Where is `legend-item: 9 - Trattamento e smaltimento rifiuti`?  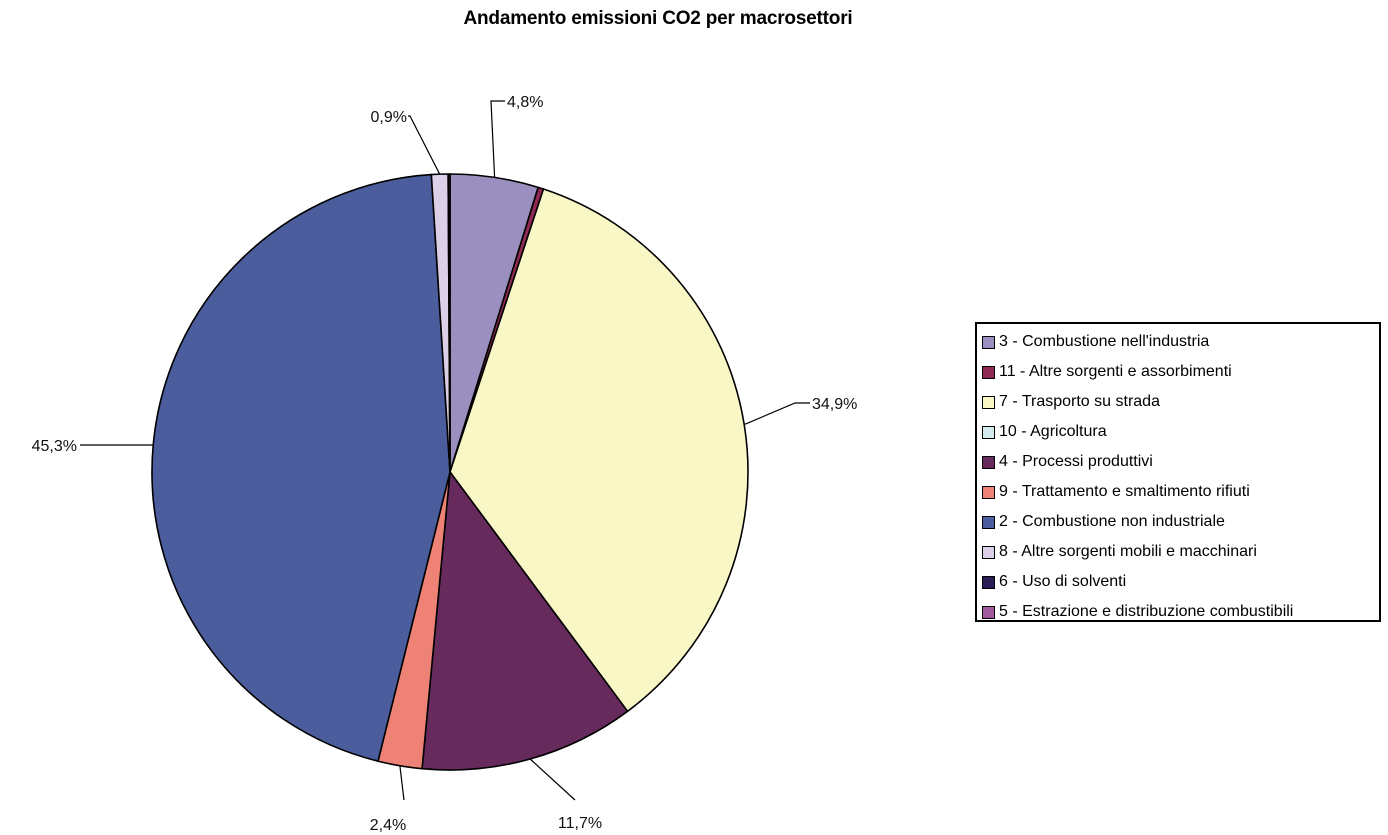
legend-item: 9 - Trattamento e smaltimento rifiuti is located at coordinates (1180, 492).